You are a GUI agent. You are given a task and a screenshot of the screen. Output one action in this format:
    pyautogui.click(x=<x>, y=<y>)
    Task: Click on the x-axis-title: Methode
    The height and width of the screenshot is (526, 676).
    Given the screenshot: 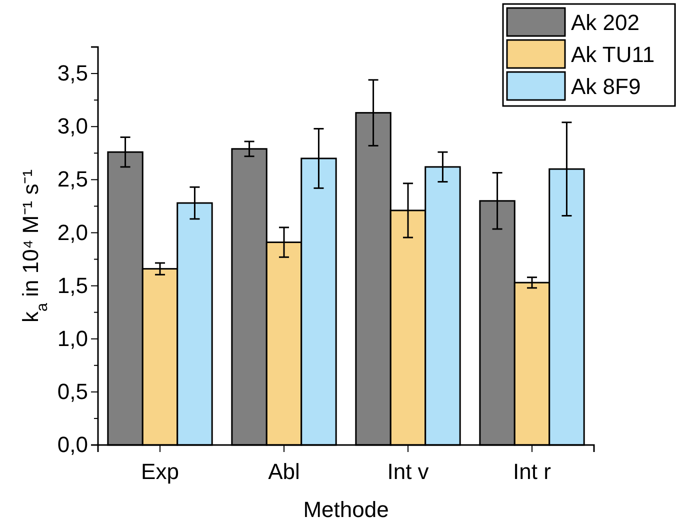 What is the action you would take?
    pyautogui.click(x=346, y=509)
    